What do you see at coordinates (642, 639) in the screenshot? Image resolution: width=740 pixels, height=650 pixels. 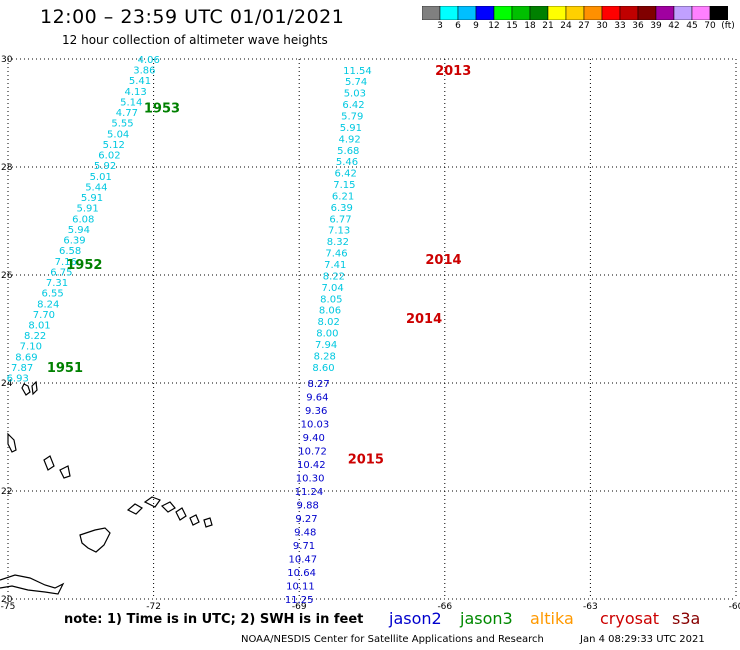 I see `generated-timestamp: Jan 4 08:29:33 UTC 2021` at bounding box center [642, 639].